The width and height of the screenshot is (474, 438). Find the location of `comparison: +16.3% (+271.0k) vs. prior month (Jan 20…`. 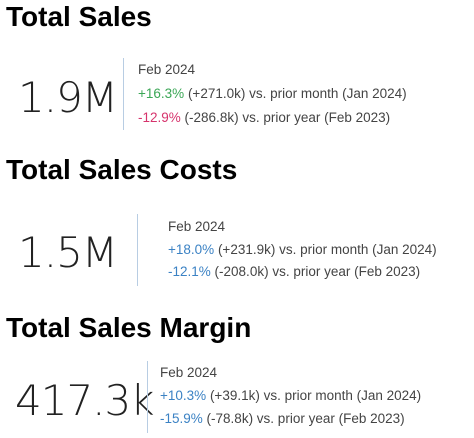

comparison: +16.3% (+271.0k) vs. prior month (Jan 20… is located at coordinates (272, 94).